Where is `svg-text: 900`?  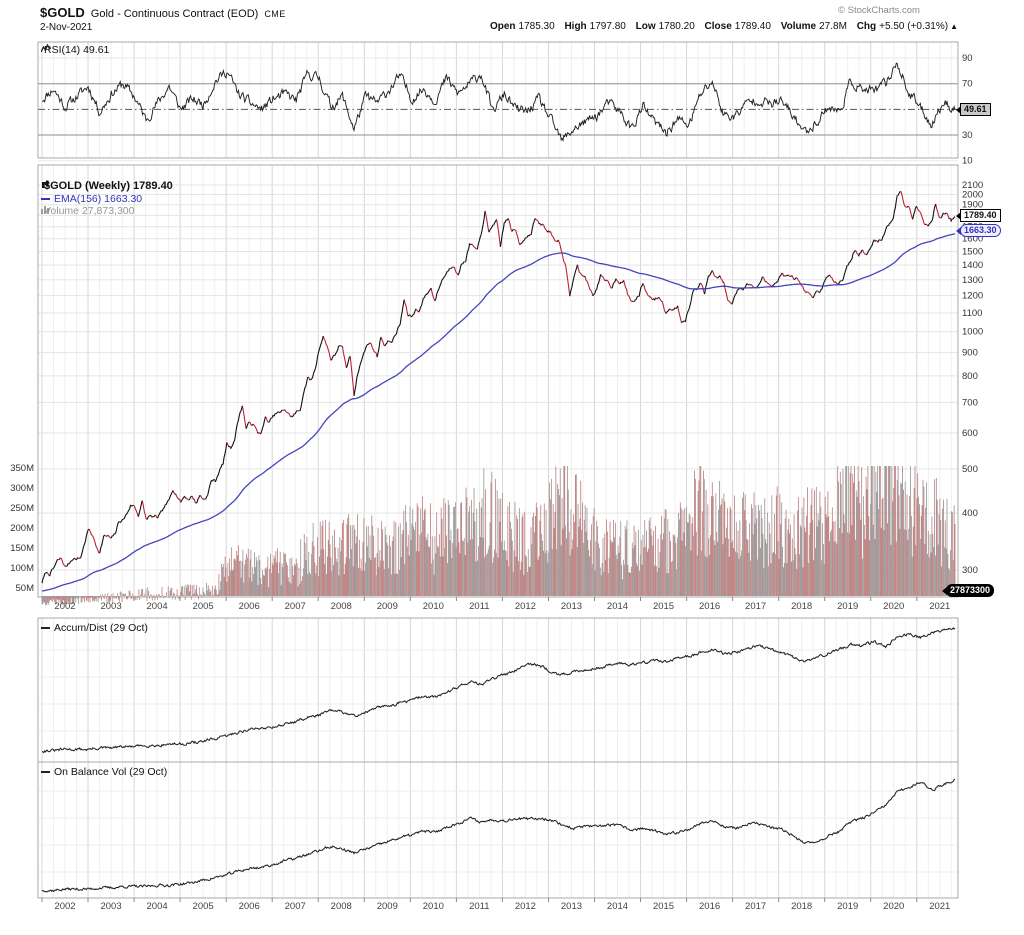 svg-text: 900 is located at coordinates (970, 353).